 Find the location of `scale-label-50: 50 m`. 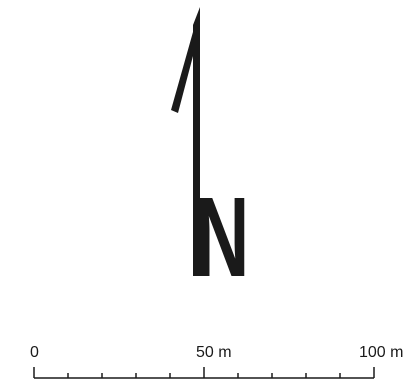

scale-label-50: 50 m is located at coordinates (214, 352).